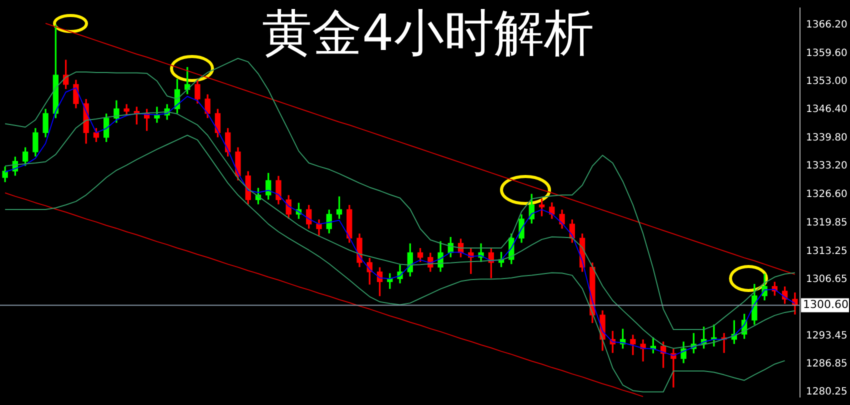 The width and height of the screenshot is (850, 405). I want to click on y-tick-label: 1293.45, so click(827, 336).